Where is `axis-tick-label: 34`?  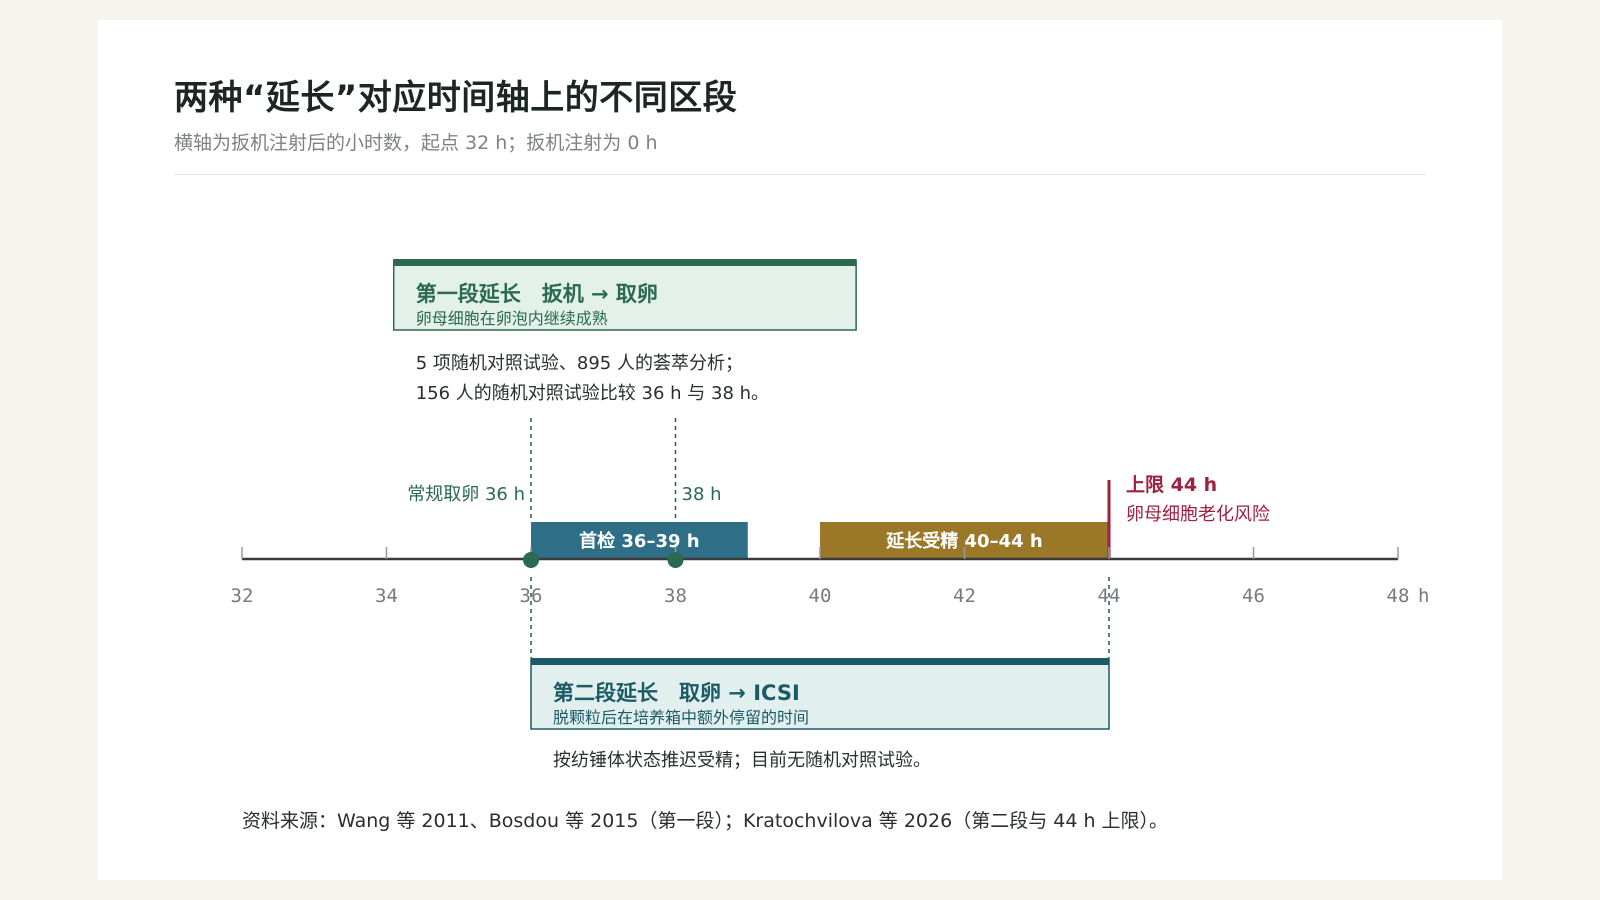 axis-tick-label: 34 is located at coordinates (386, 596).